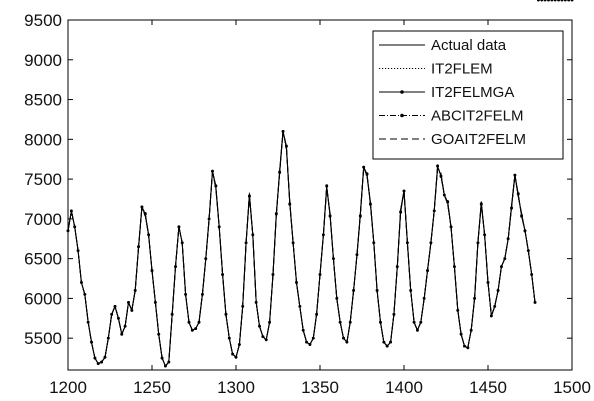 Image resolution: width=594 pixels, height=401 pixels. What do you see at coordinates (68, 387) in the screenshot?
I see `x-tick-label: 1200` at bounding box center [68, 387].